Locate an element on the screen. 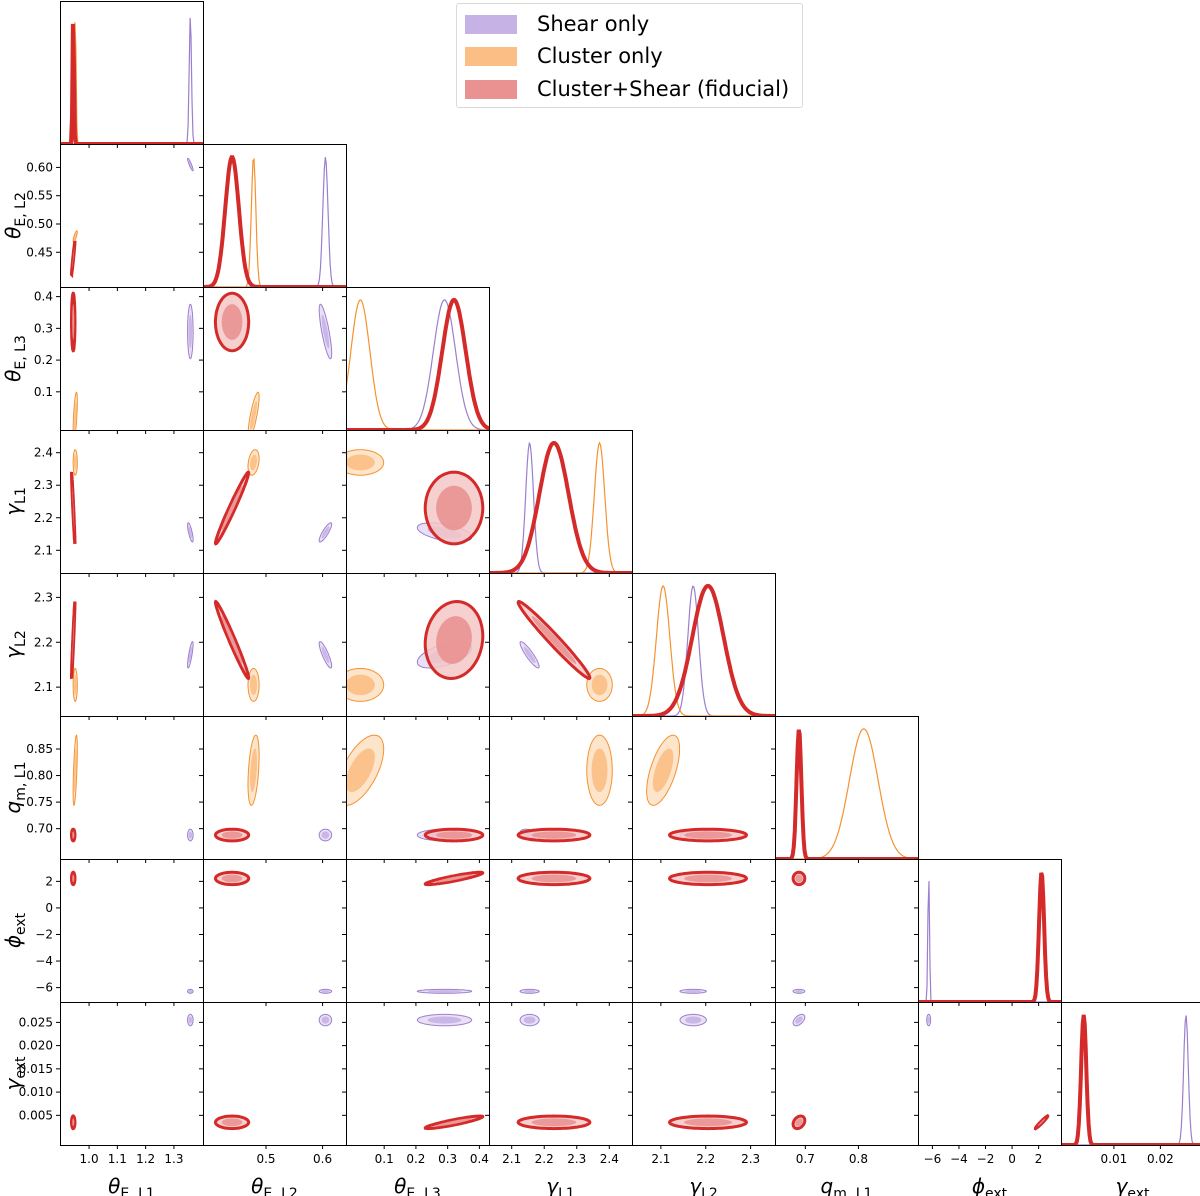 This screenshot has width=1200, height=1196. x-tick-label: 0.3 is located at coordinates (447, 1159).